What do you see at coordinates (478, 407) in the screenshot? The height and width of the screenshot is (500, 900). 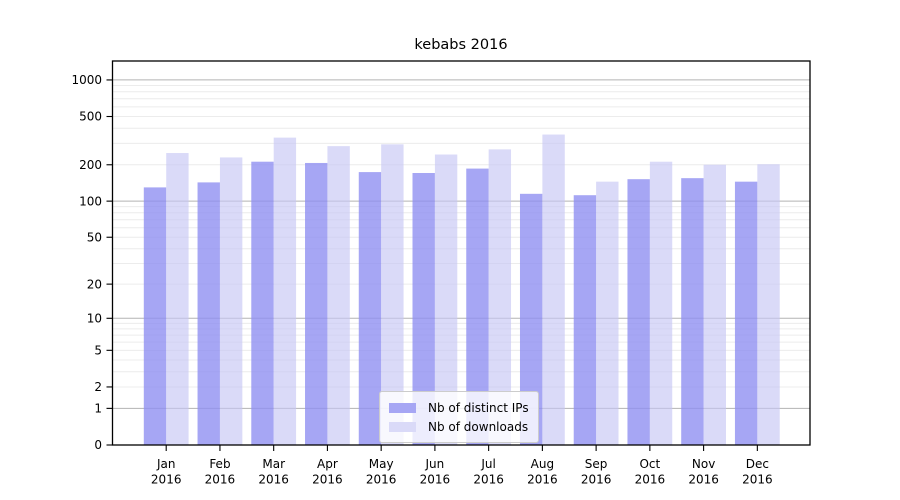 I see `legend-label-distinct-ips: Nb of distinct IPs` at bounding box center [478, 407].